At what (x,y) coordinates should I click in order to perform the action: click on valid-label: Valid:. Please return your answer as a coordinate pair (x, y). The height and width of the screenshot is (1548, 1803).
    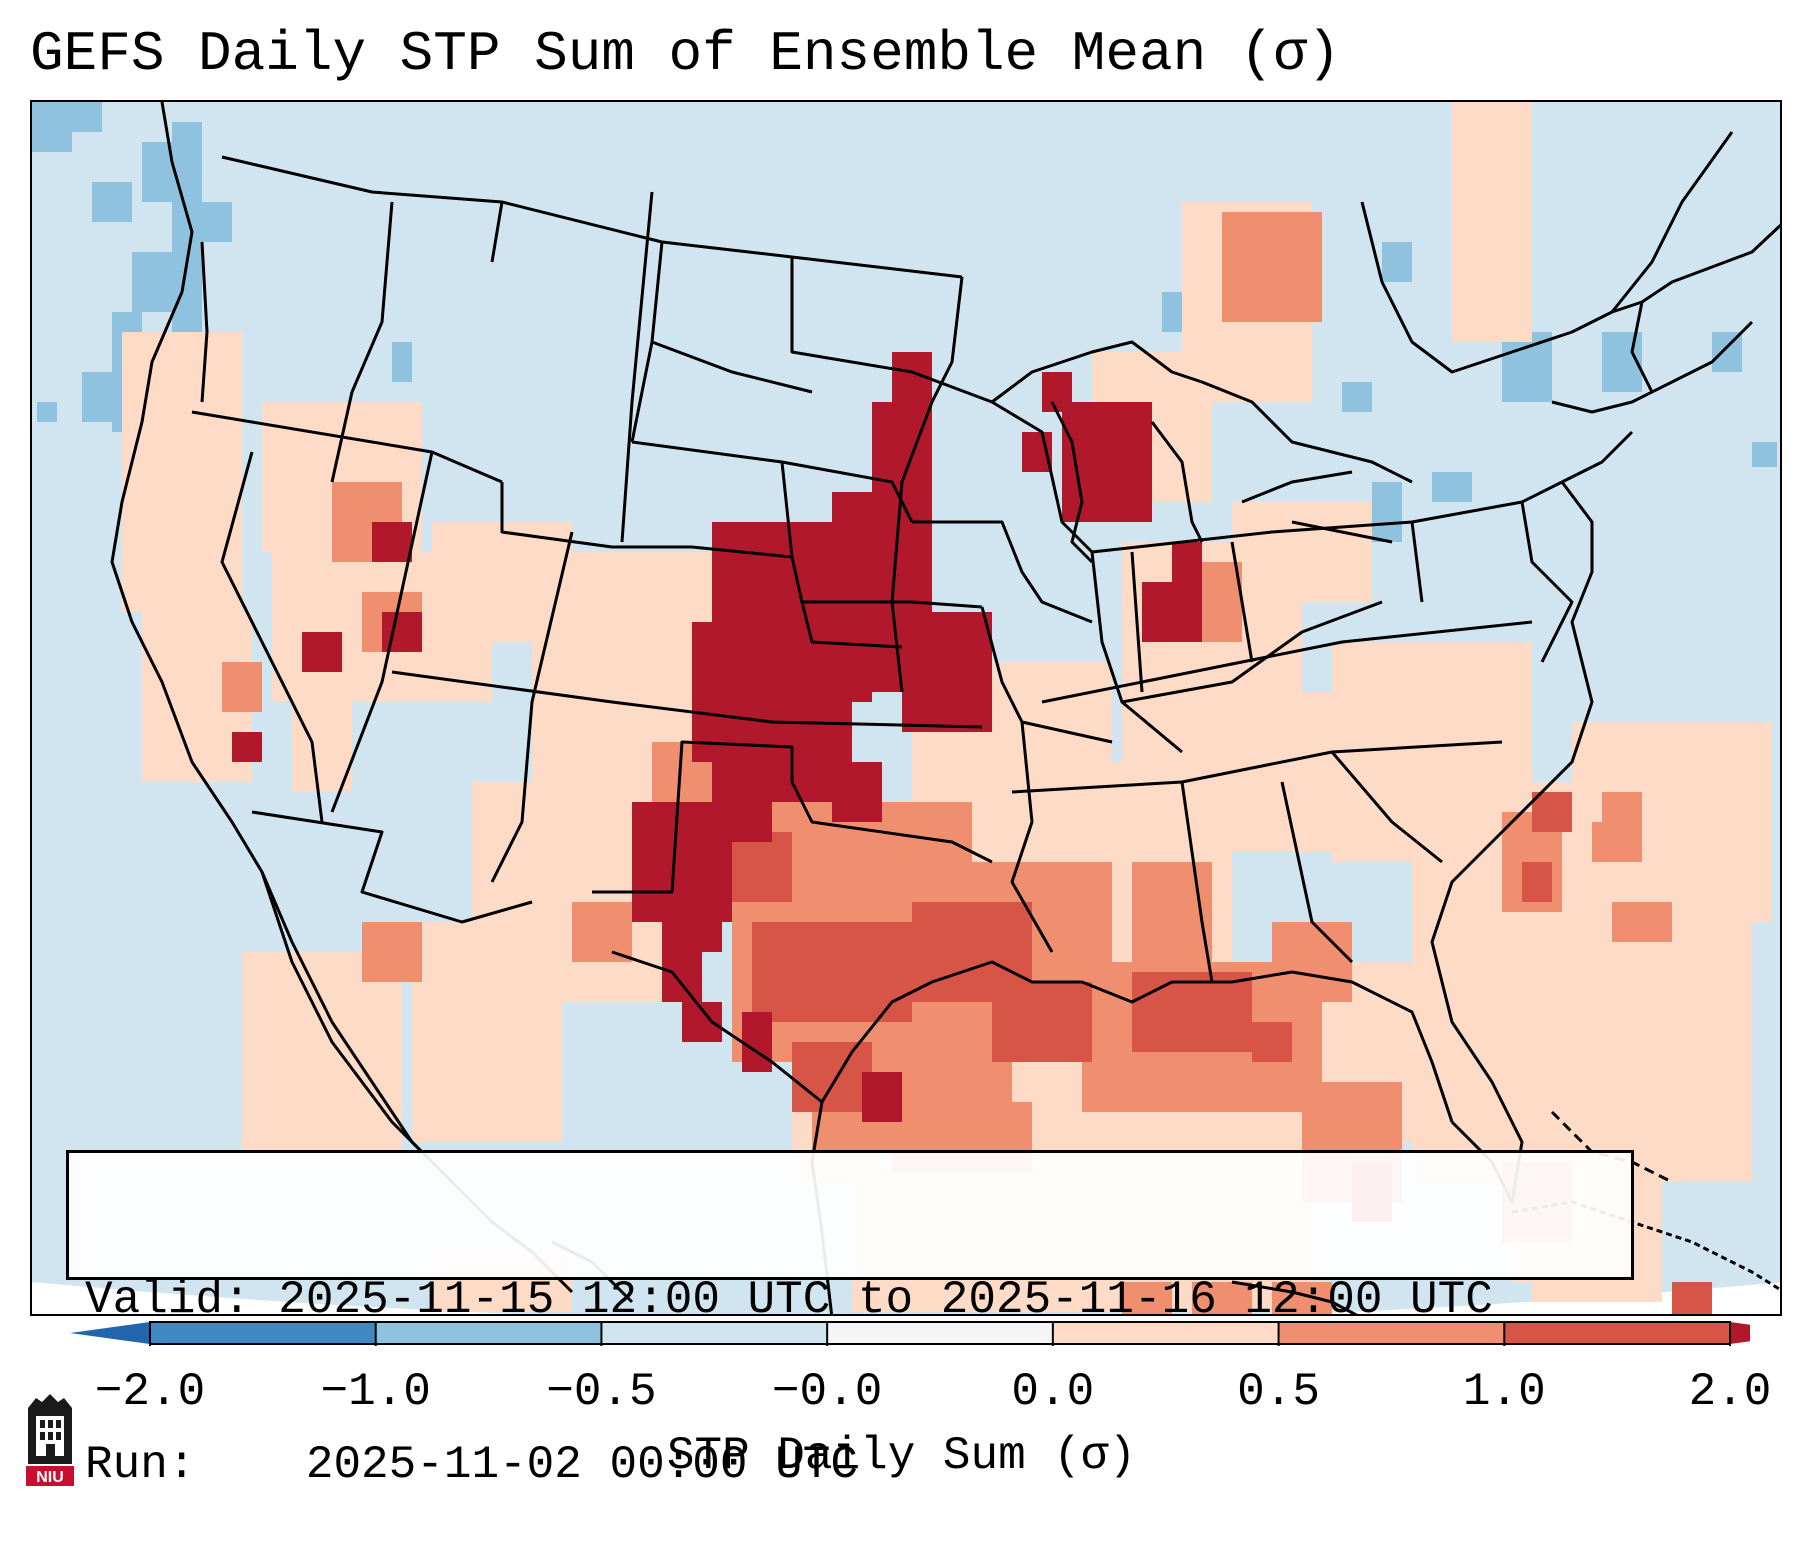
    Looking at the image, I should click on (168, 1300).